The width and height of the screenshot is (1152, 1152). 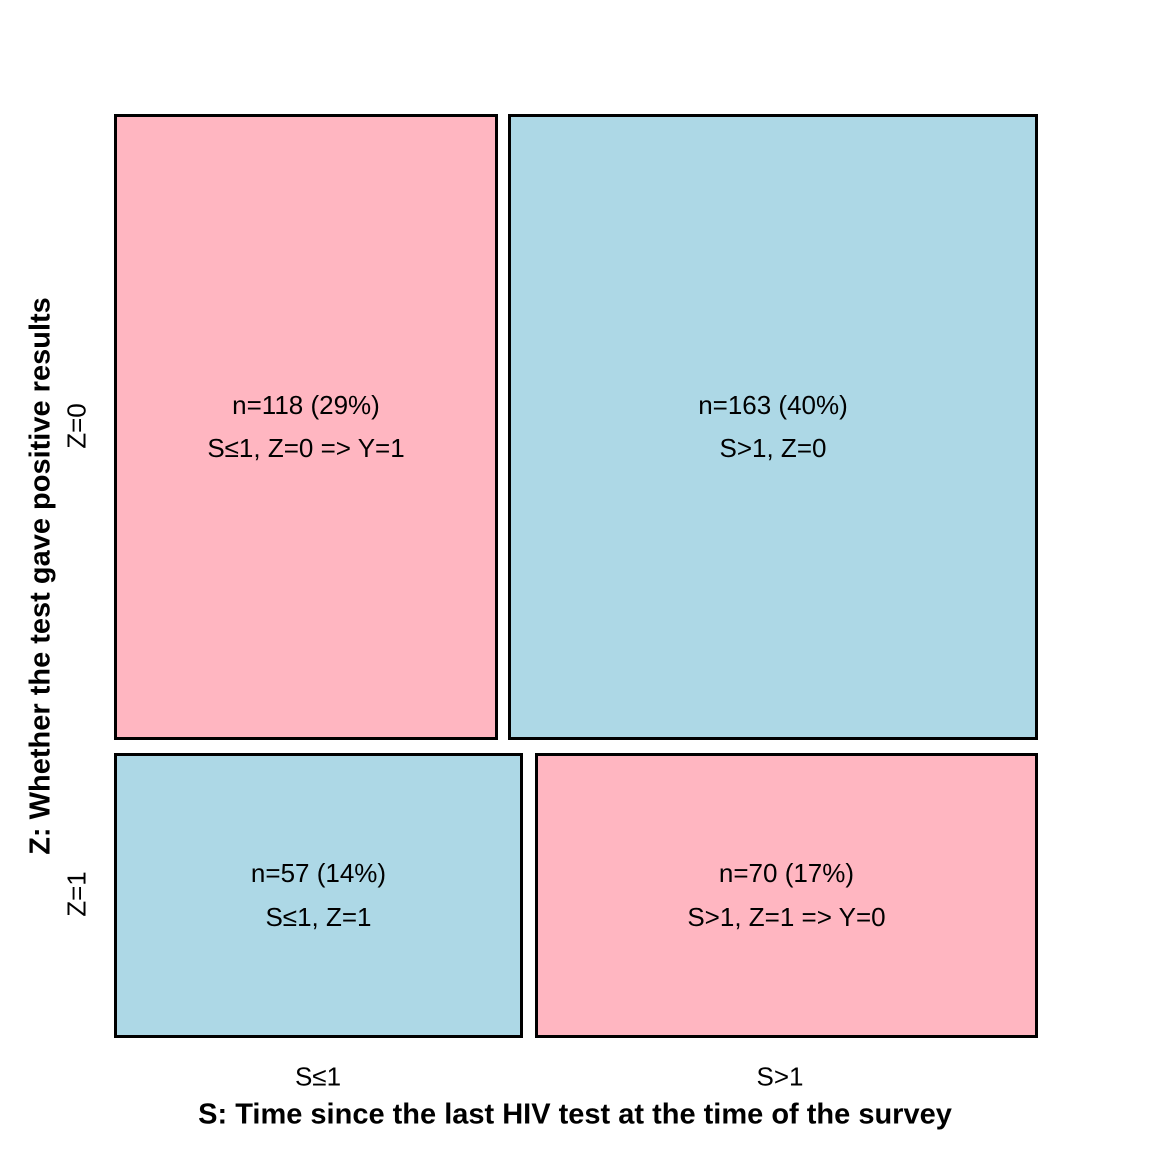 I want to click on cell-condition-label: S≤1, Z=0 => Y=1, so click(x=306, y=448).